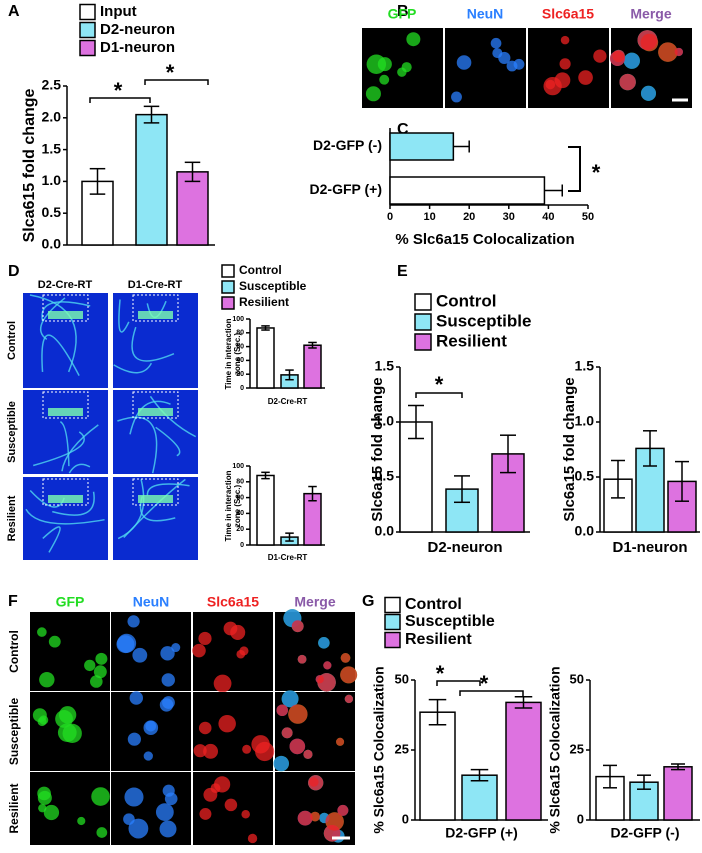  Describe the element at coordinates (151, 808) in the screenshot. I see `micrograph` at that location.